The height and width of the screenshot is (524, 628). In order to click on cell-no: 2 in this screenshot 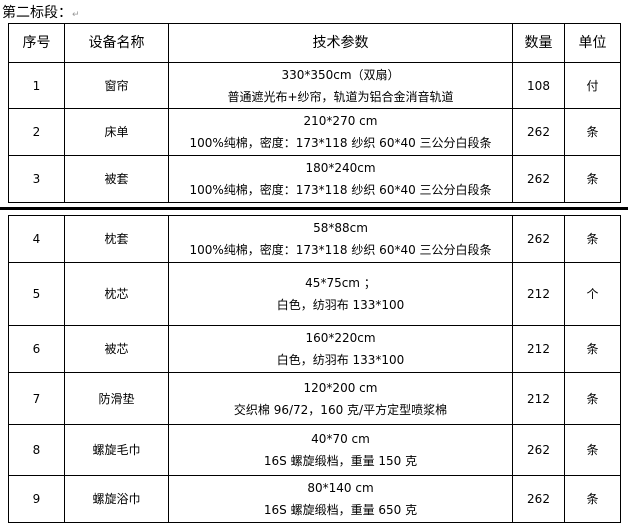, I will do `click(36, 132)`.